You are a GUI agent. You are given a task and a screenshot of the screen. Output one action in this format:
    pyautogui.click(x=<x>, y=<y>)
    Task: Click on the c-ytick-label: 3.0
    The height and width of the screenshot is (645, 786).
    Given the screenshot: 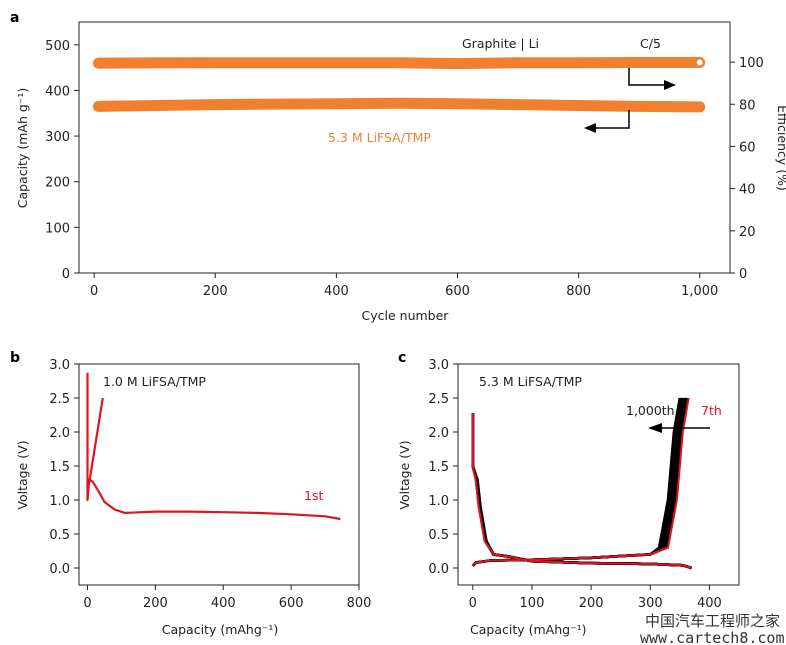 What is the action you would take?
    pyautogui.click(x=438, y=365)
    